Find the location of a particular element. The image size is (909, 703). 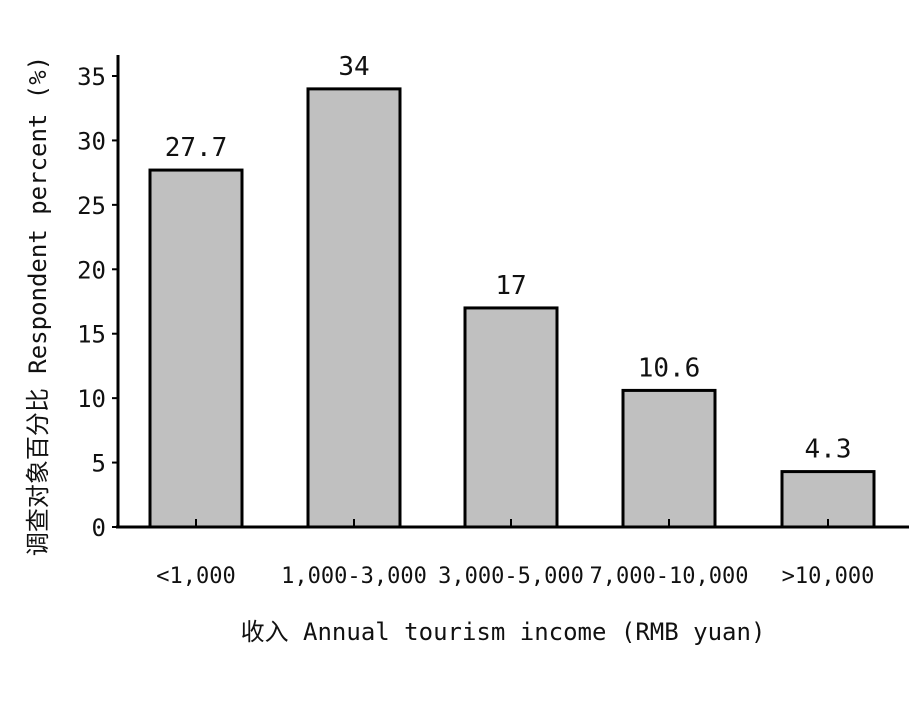

y-tick-label-6: 30 is located at coordinates (91, 141).